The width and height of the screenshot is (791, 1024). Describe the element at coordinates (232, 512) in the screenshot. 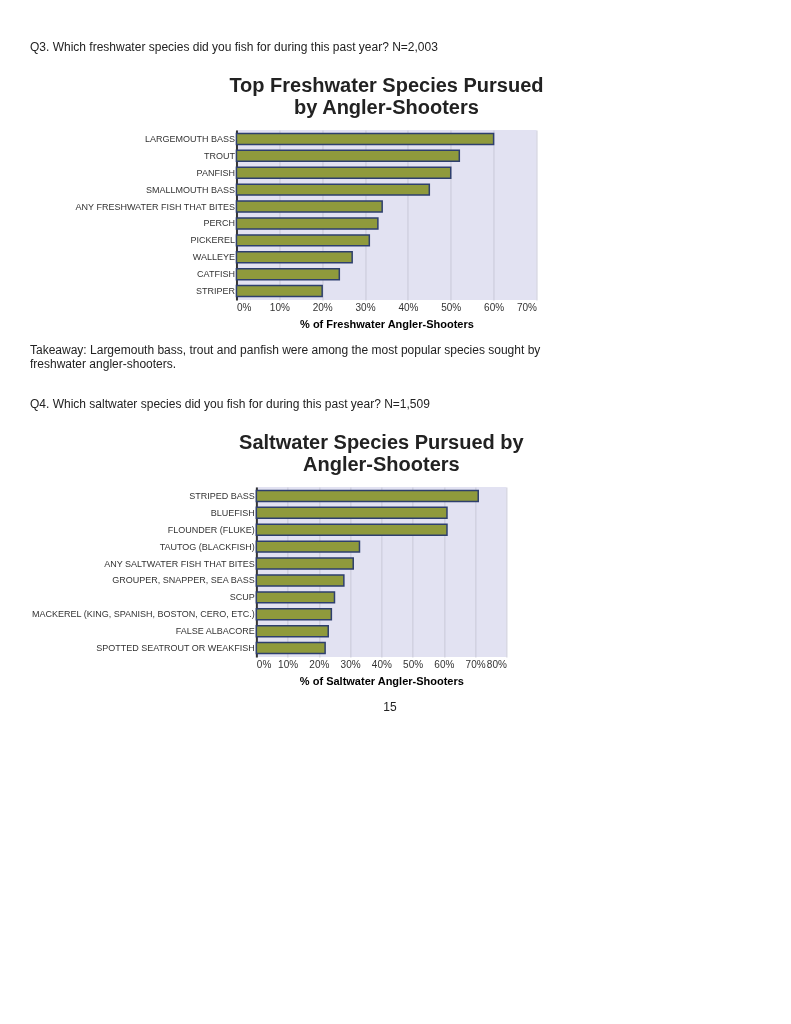

I see `y-tick-label: BLUEFISH` at that location.